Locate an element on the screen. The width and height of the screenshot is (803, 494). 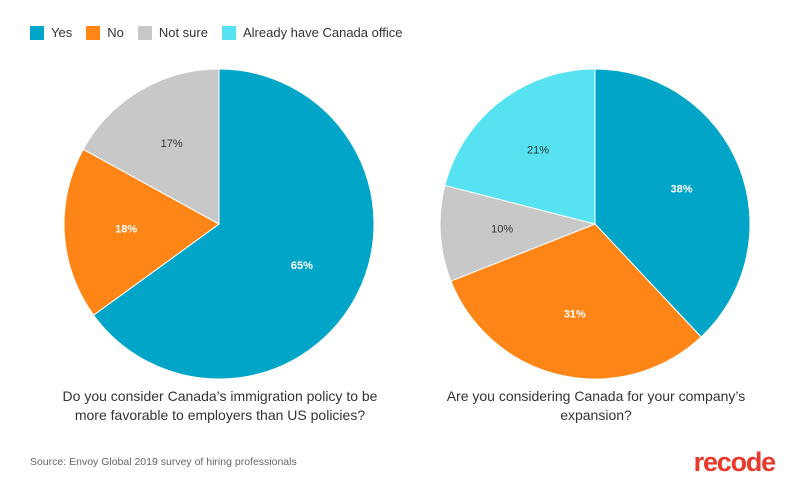
pie-2-caption-line-2: expansion? is located at coordinates (596, 415).